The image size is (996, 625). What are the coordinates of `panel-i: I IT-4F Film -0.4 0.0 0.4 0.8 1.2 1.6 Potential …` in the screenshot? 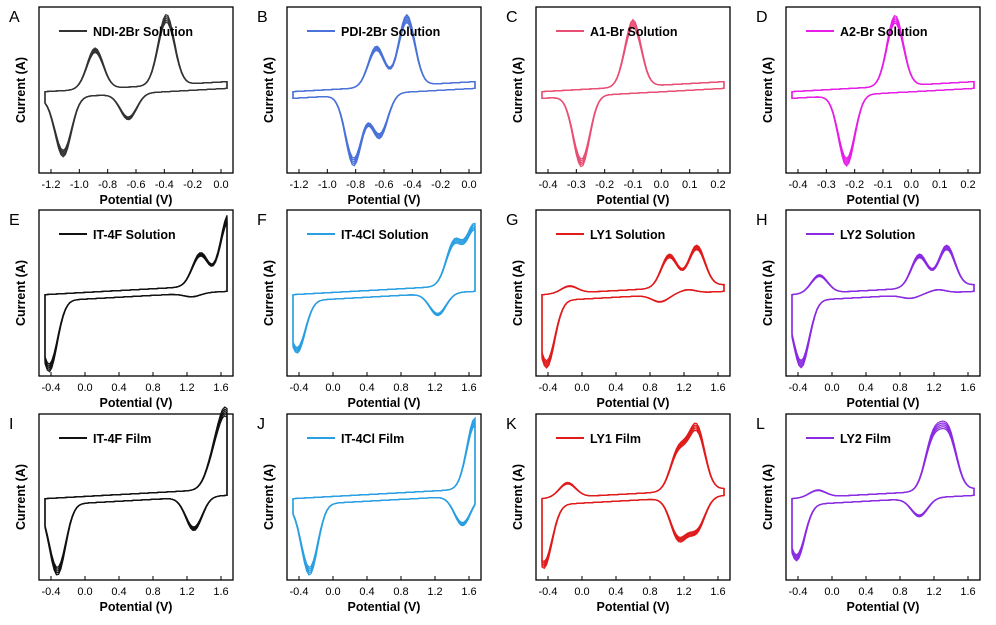 It's located at (121, 510).